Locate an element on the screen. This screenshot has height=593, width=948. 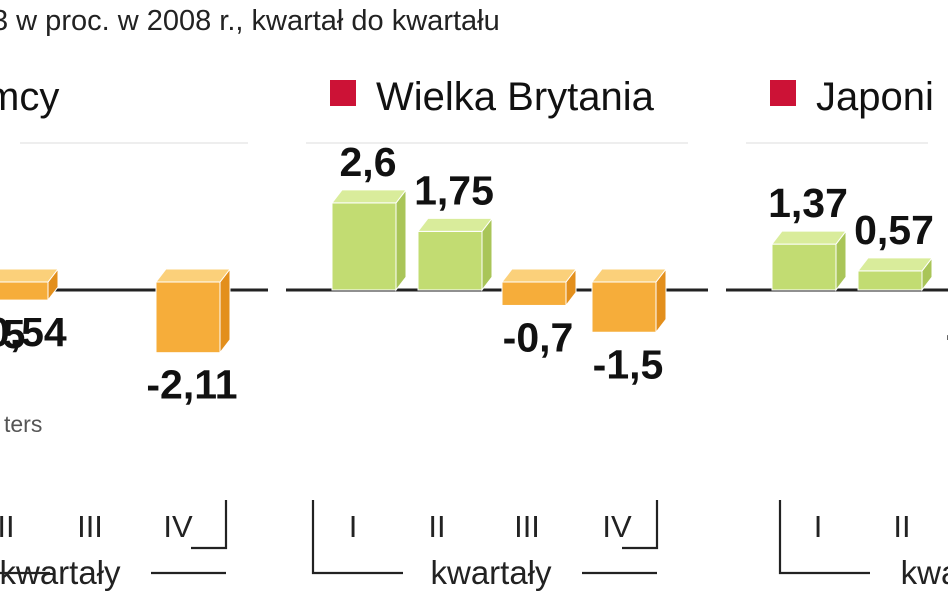
value-label: 1,37 is located at coordinates (808, 203).